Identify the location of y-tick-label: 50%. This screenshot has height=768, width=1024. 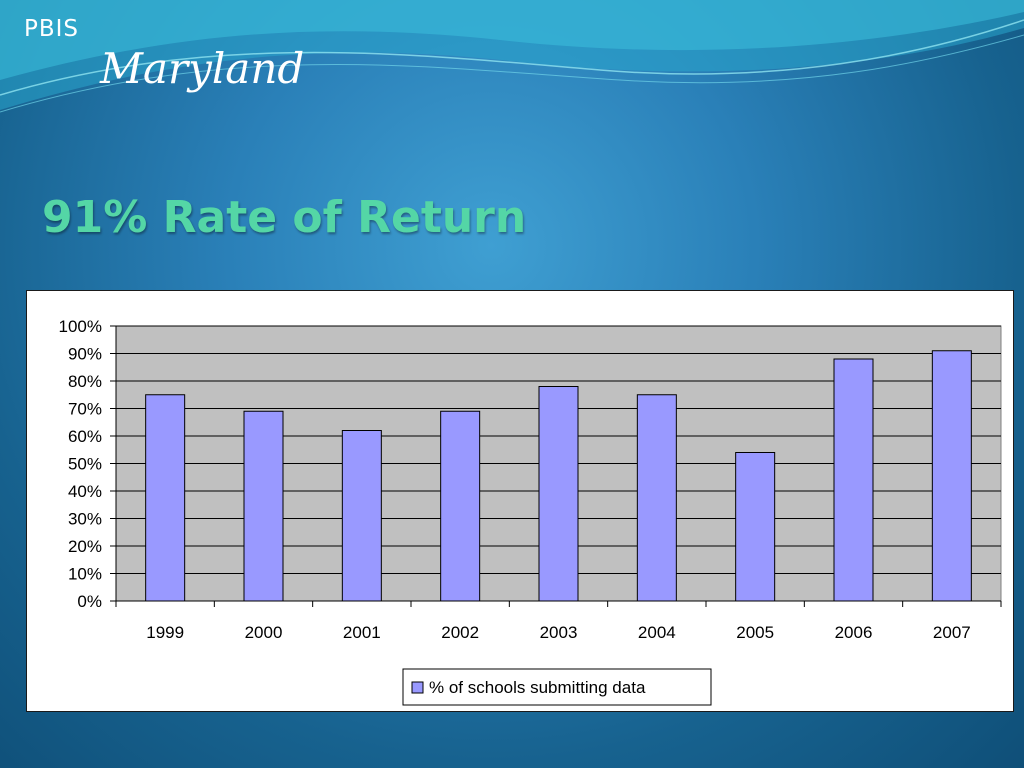
(85, 464).